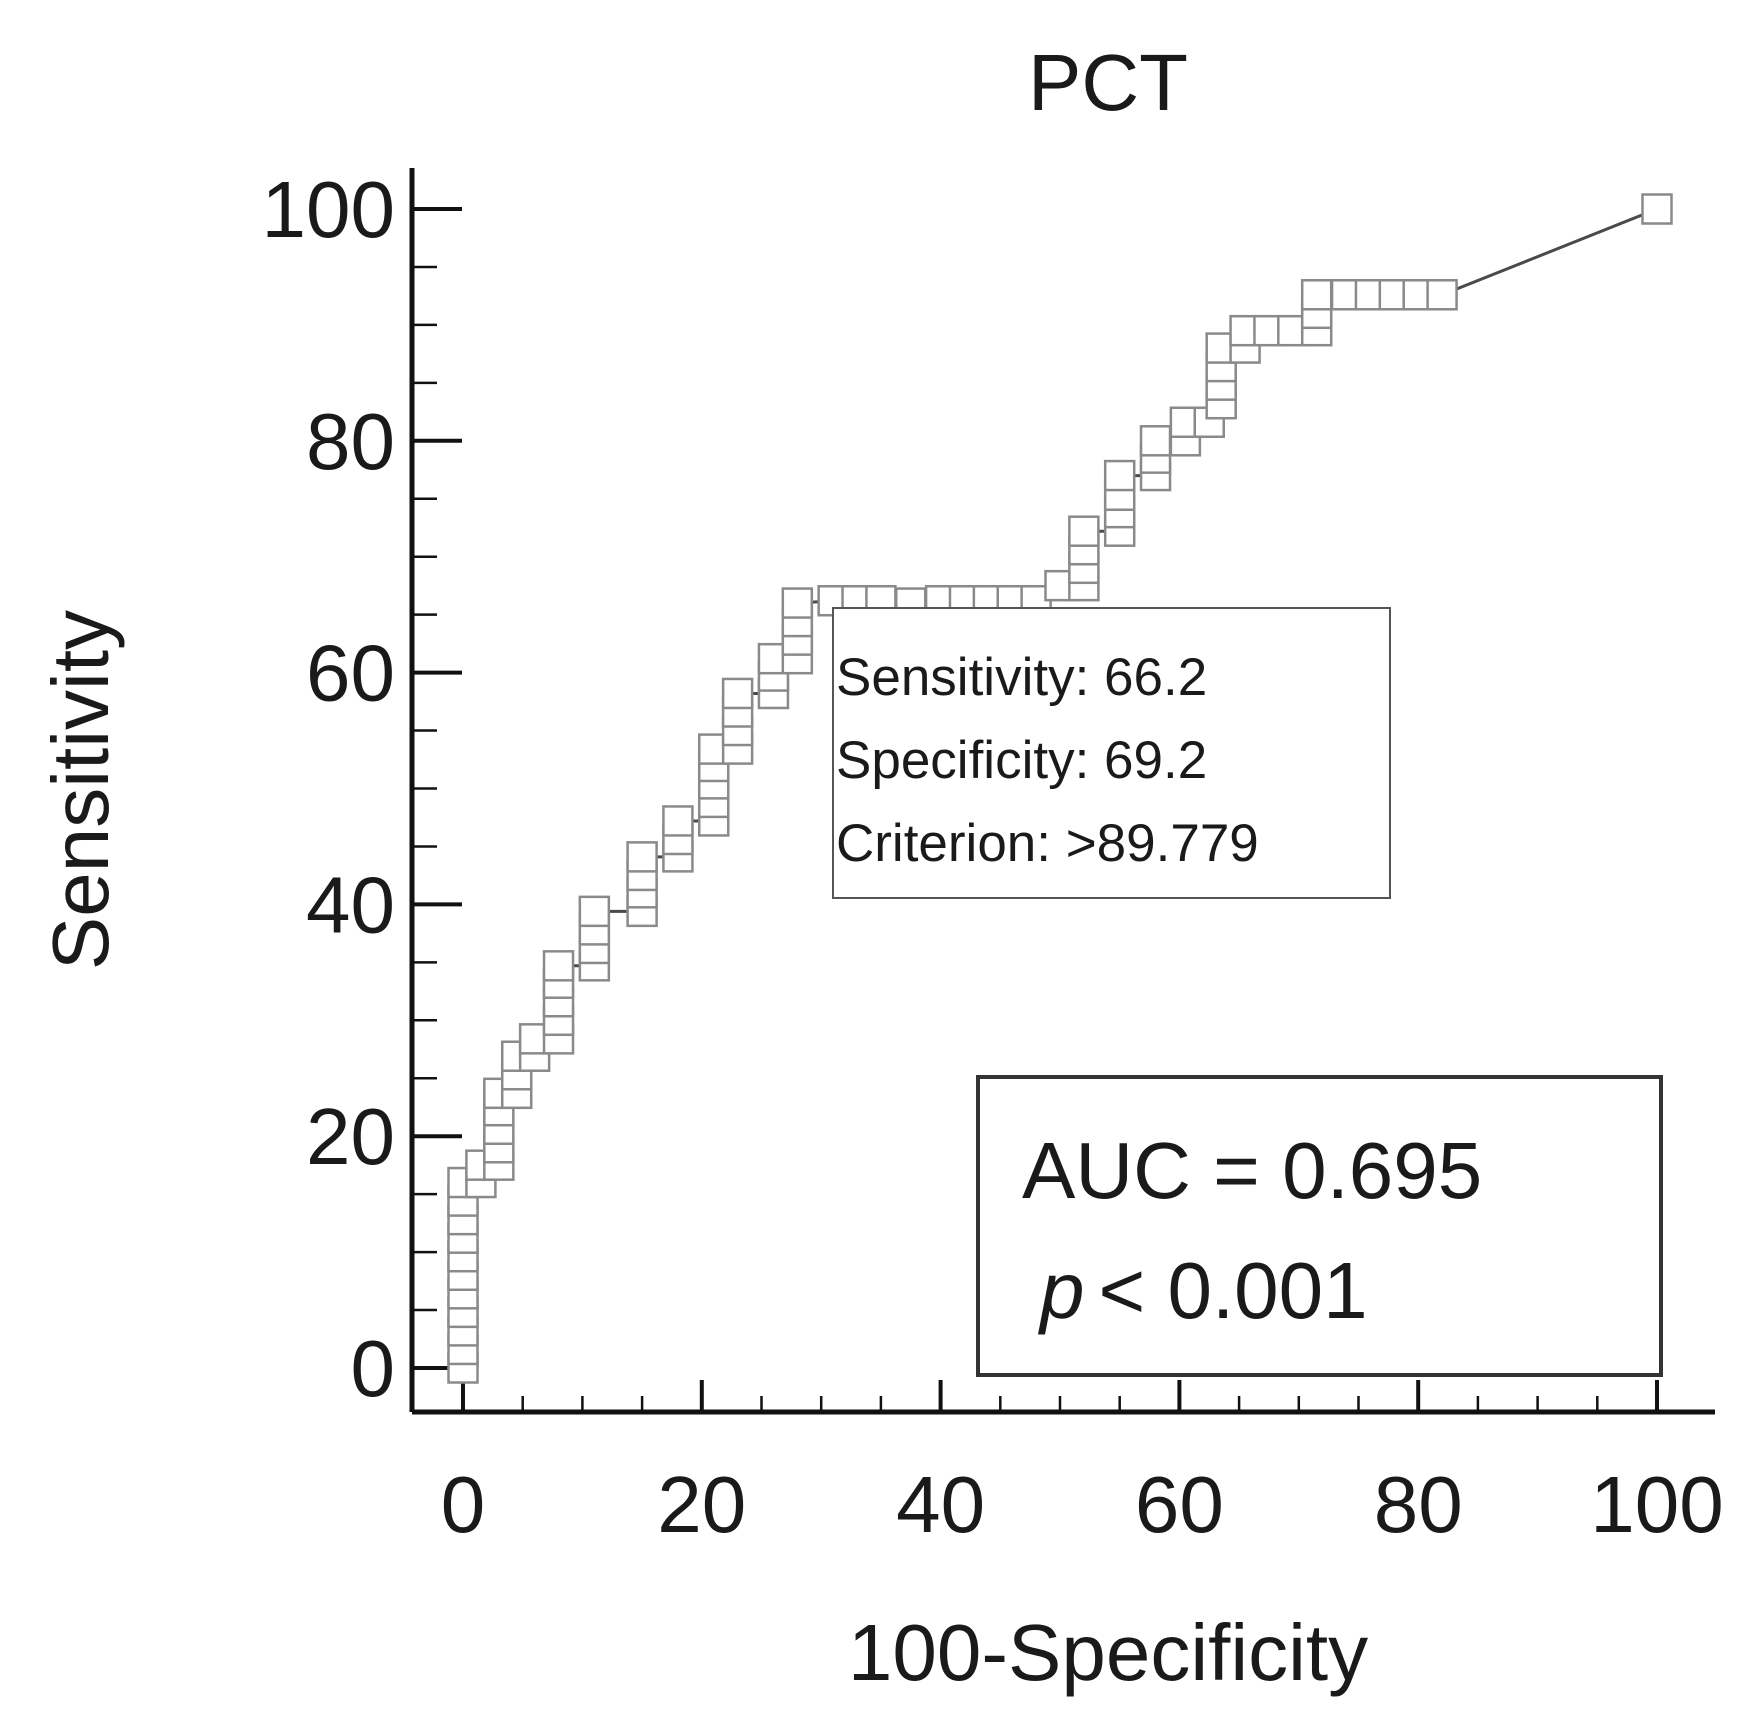  Describe the element at coordinates (1252, 1170) in the screenshot. I see `auc-value: AUC = 0.695` at that location.